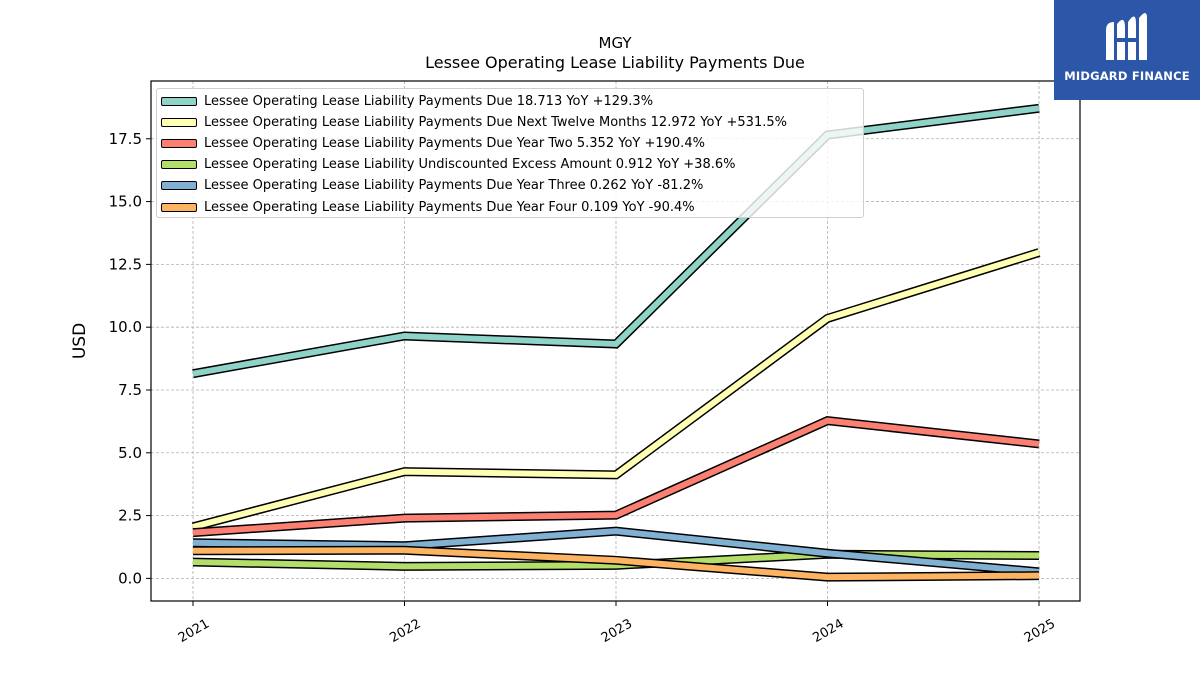 The height and width of the screenshot is (675, 1200). Describe the element at coordinates (125, 327) in the screenshot. I see `y-tick-label: 10.0` at that location.